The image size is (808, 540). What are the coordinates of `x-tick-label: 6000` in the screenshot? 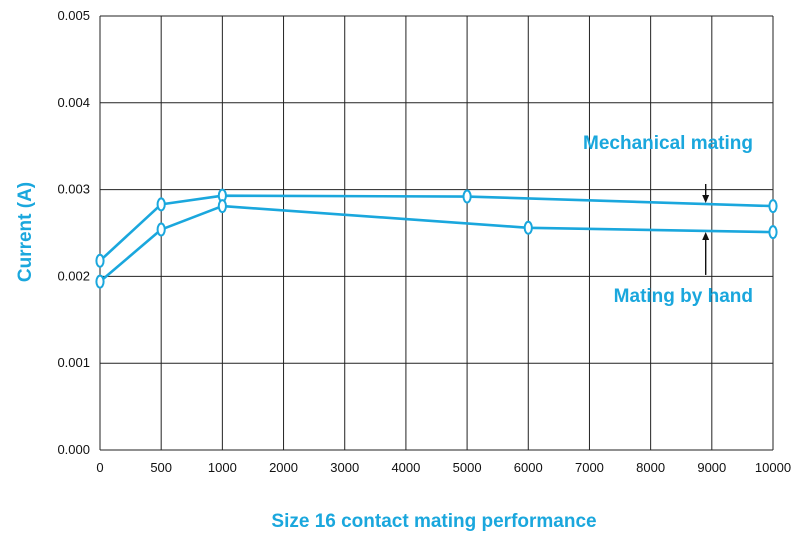 It's located at (528, 467).